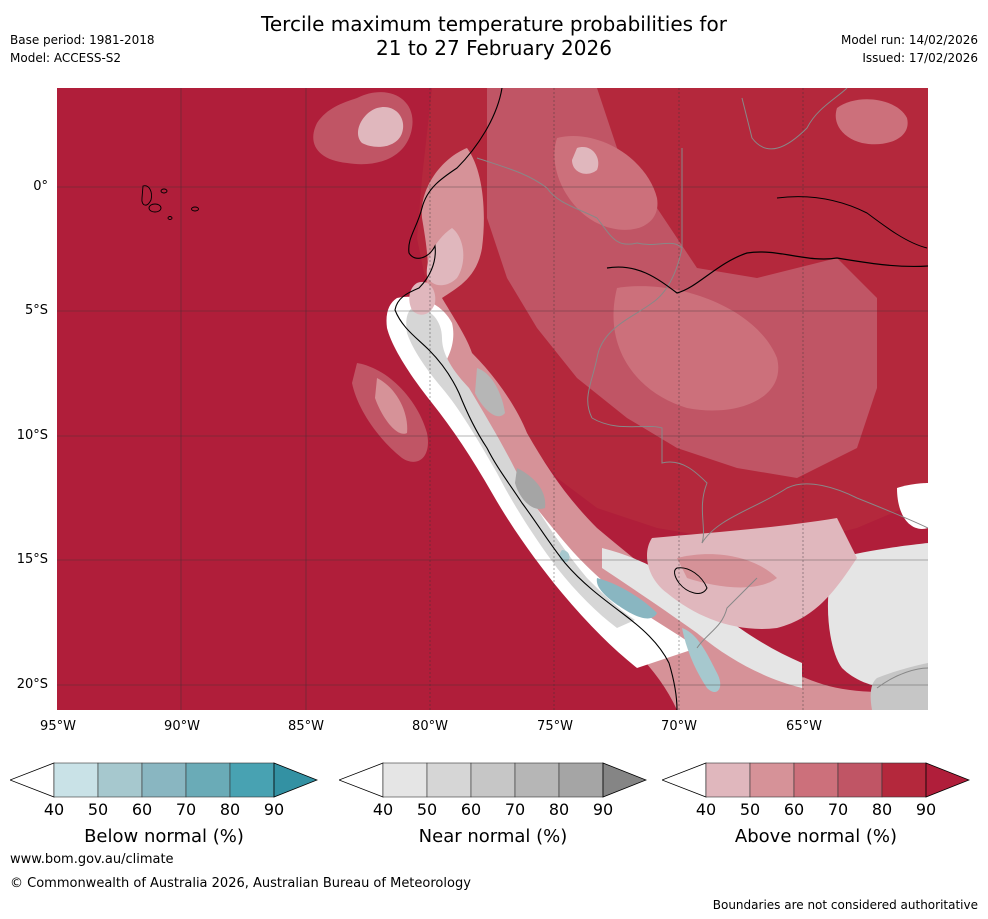 The image size is (988, 919). I want to click on coastal-near-40-a, so click(702, 618).